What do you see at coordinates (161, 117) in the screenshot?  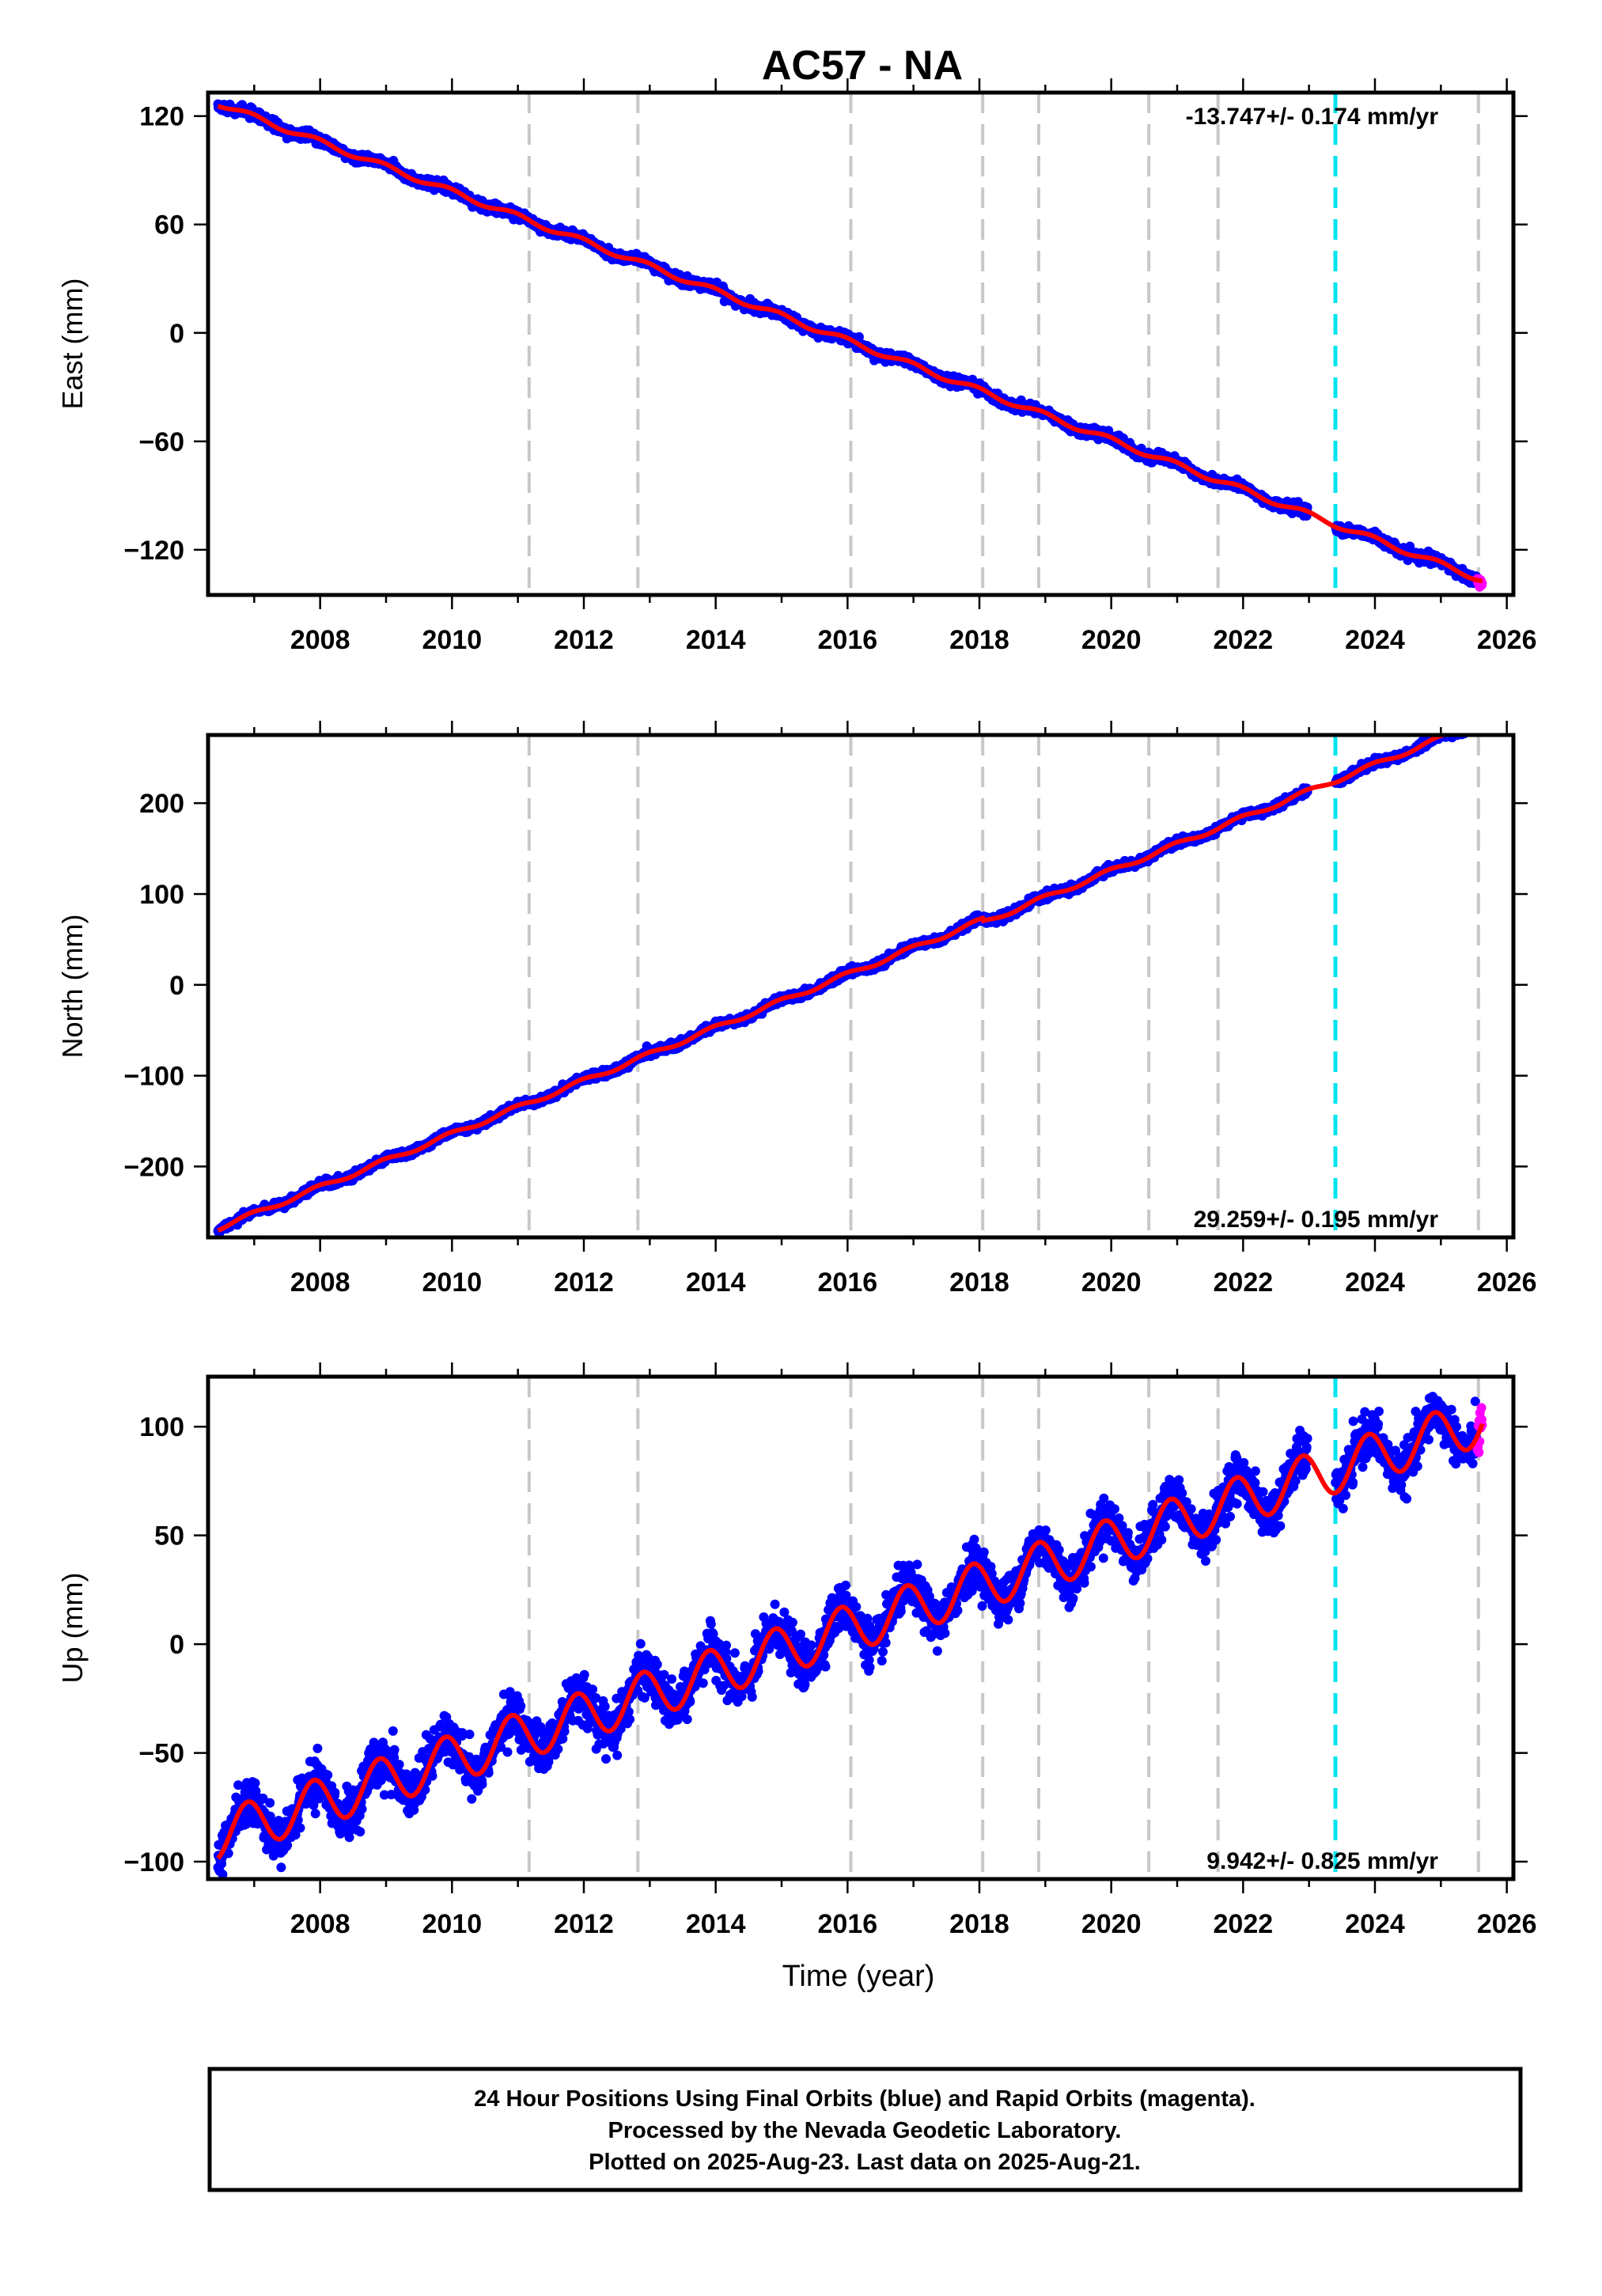 I see `y-tick-label: 120` at bounding box center [161, 117].